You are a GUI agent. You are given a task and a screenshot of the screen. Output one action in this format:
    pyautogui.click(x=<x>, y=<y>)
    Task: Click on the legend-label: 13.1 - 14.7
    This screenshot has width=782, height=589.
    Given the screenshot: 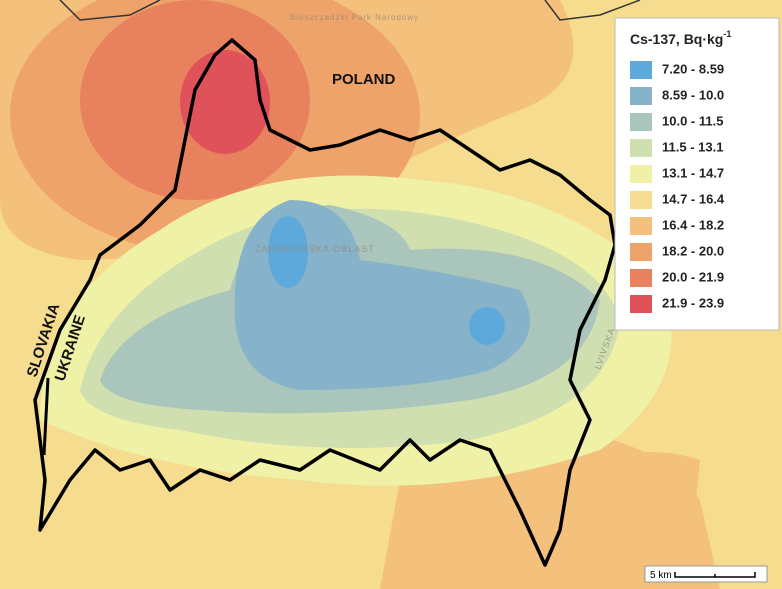 What is the action you would take?
    pyautogui.click(x=693, y=172)
    